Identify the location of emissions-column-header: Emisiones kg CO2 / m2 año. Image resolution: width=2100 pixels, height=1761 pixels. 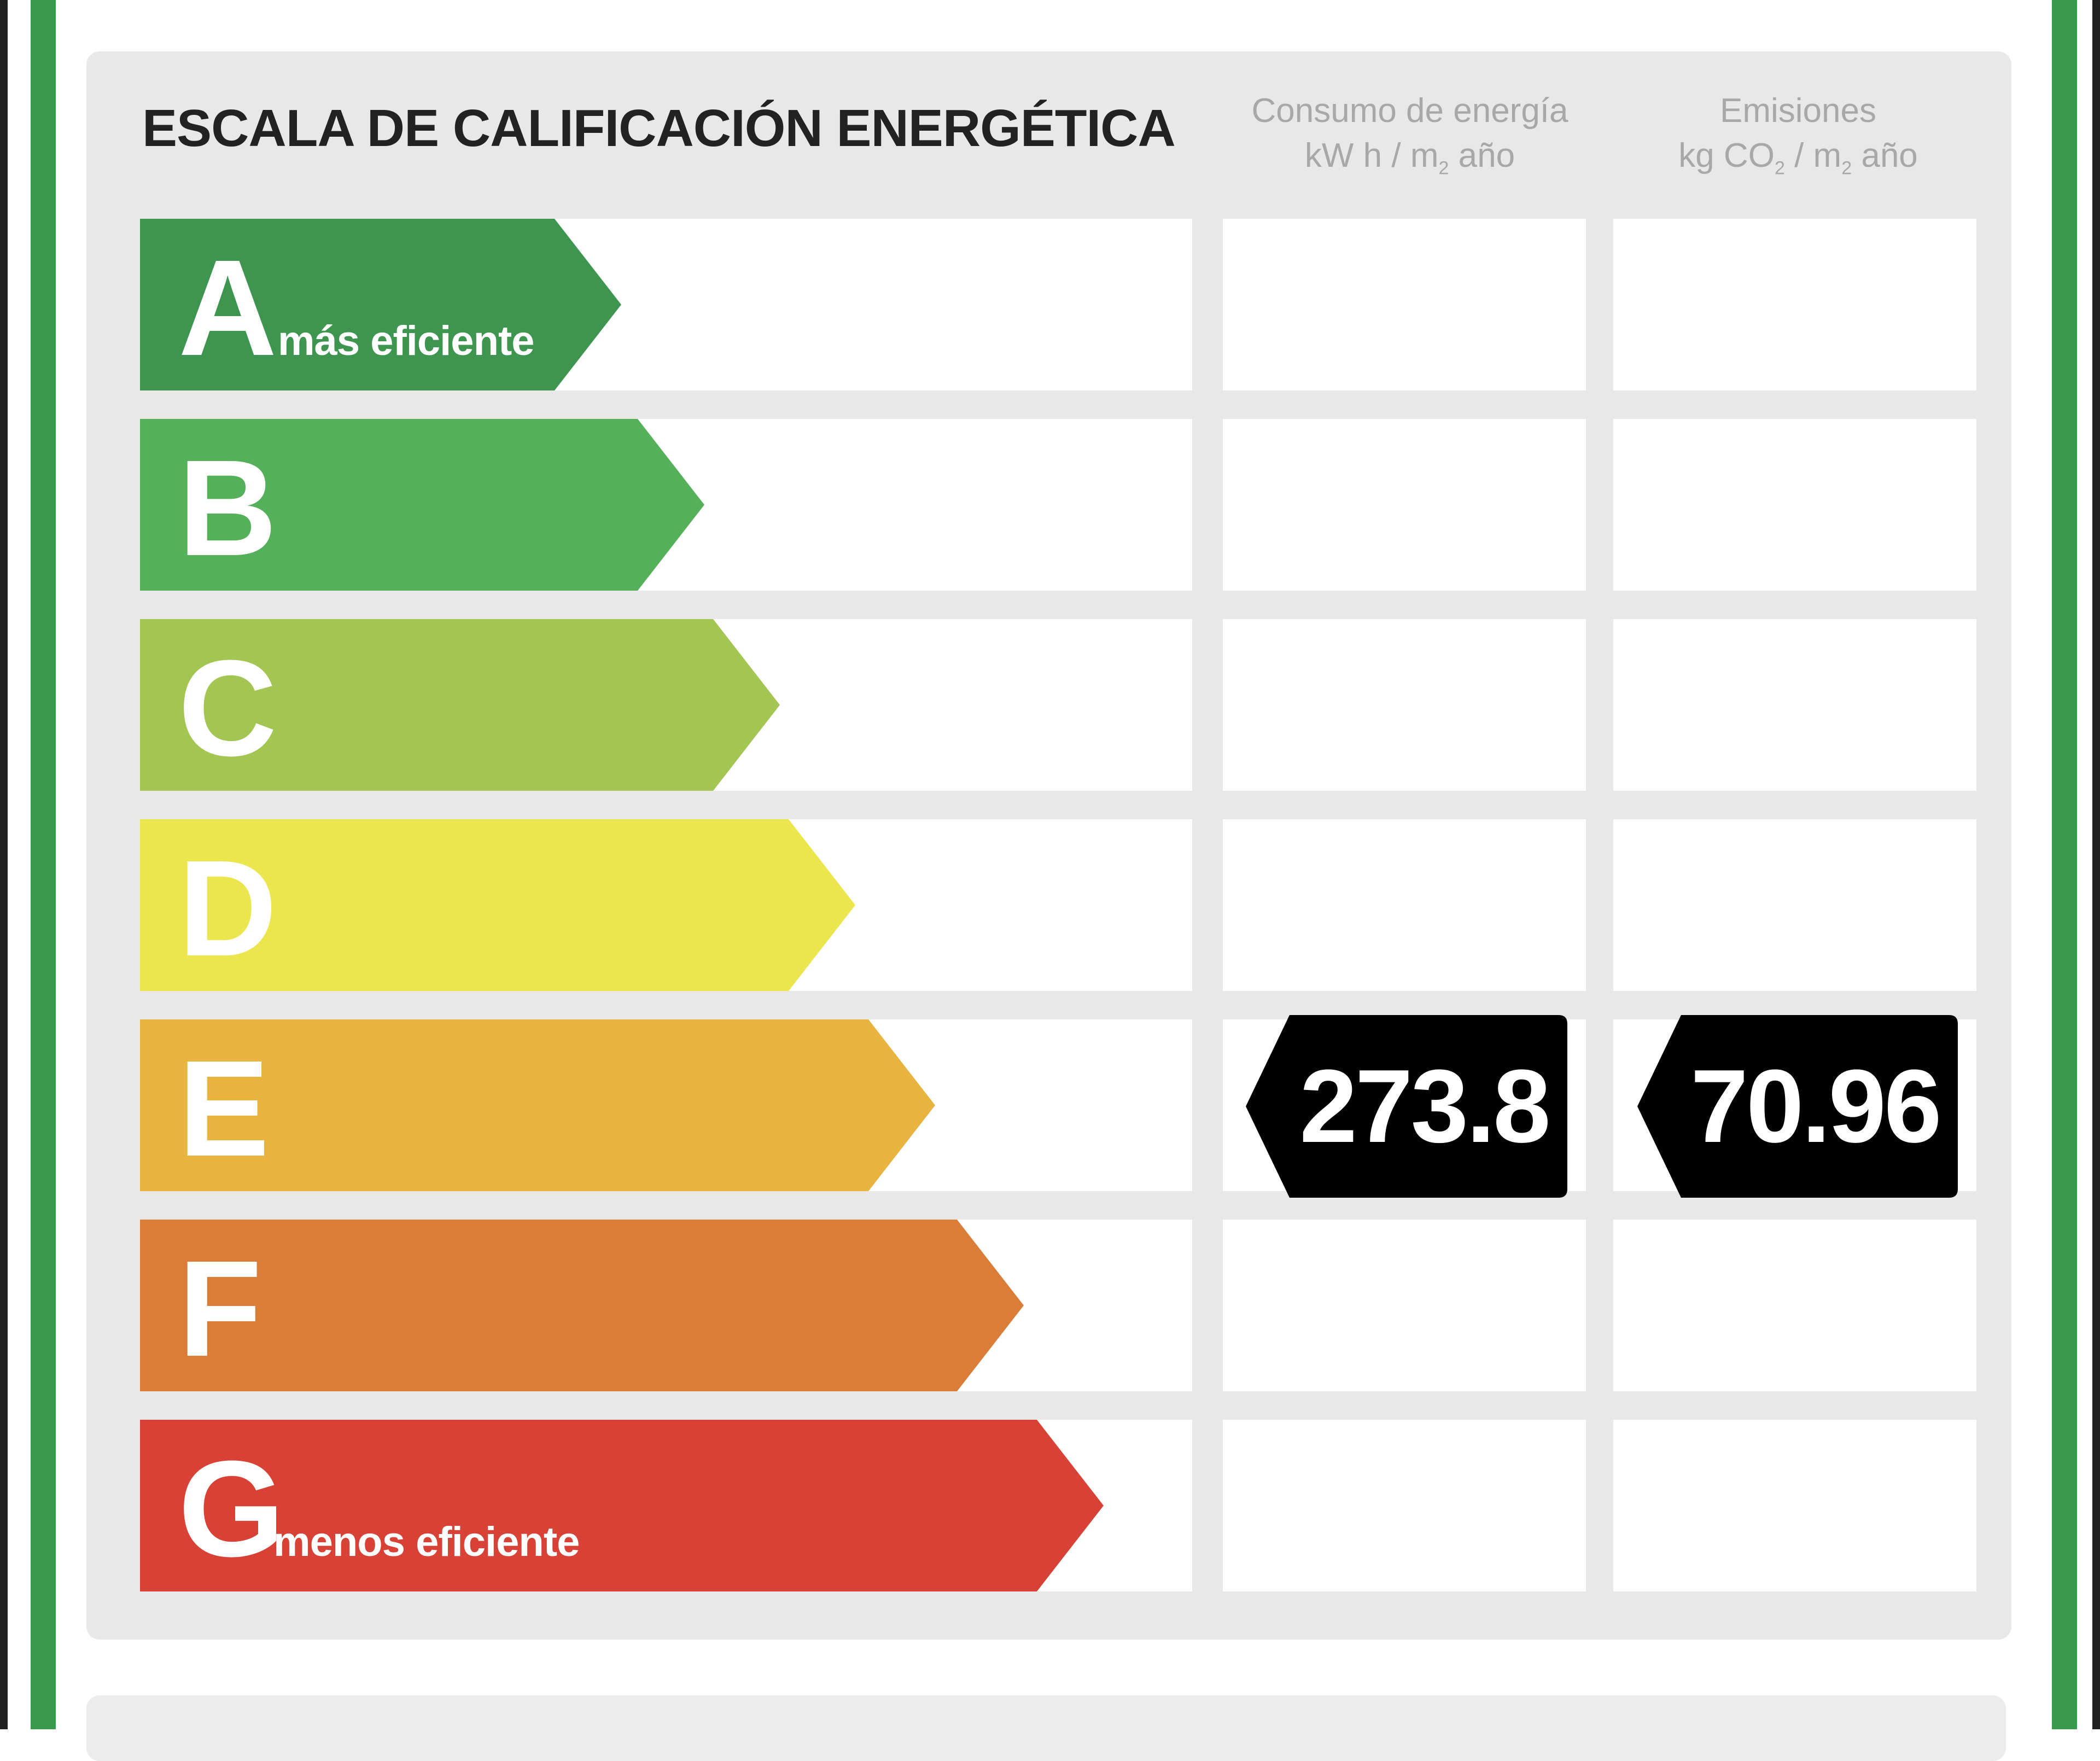
(1798, 139).